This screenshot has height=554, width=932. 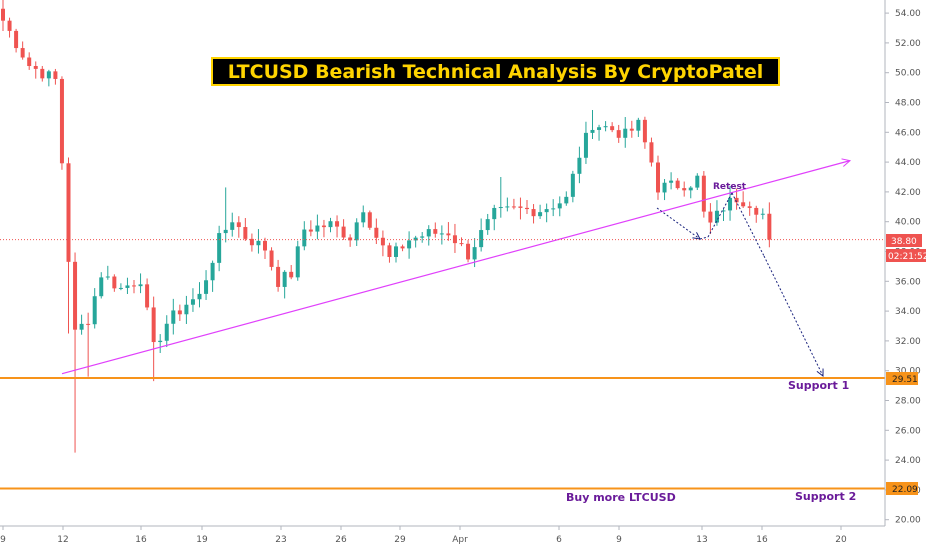 What do you see at coordinates (908, 163) in the screenshot?
I see `y-tick-label: 44.00` at bounding box center [908, 163].